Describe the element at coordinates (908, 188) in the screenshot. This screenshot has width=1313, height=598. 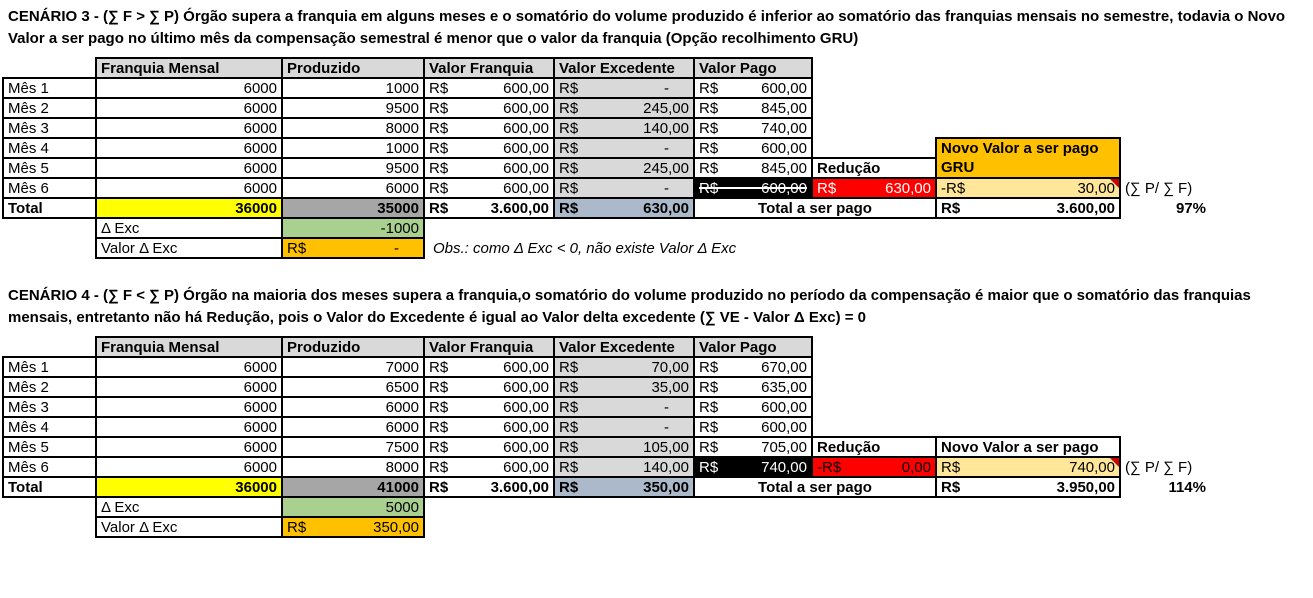
I see `amount: 630,00` at that location.